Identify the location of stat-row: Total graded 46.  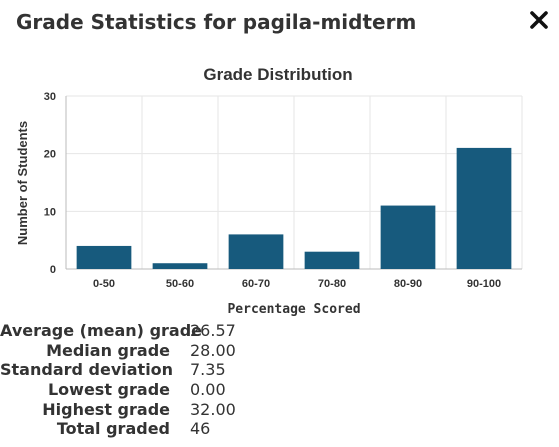
(118, 429).